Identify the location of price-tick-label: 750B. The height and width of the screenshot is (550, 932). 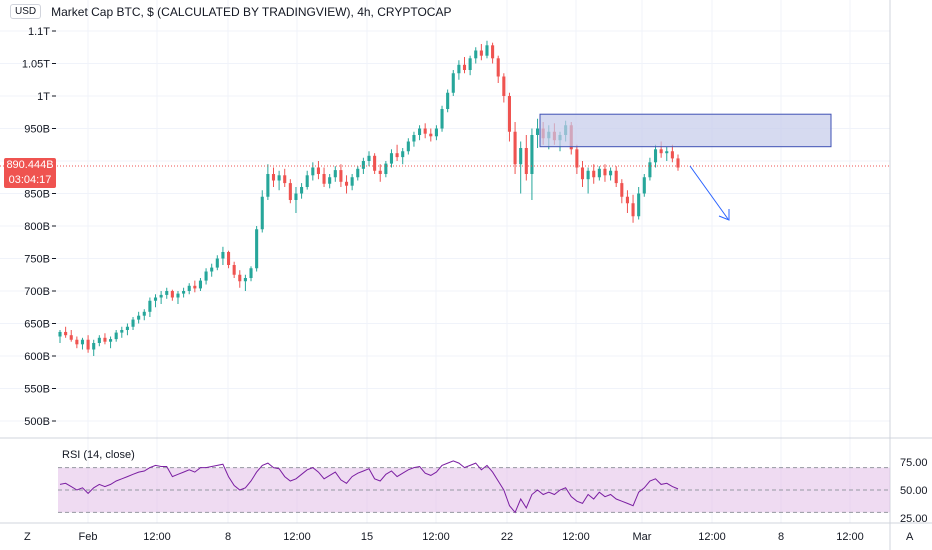
(37, 260).